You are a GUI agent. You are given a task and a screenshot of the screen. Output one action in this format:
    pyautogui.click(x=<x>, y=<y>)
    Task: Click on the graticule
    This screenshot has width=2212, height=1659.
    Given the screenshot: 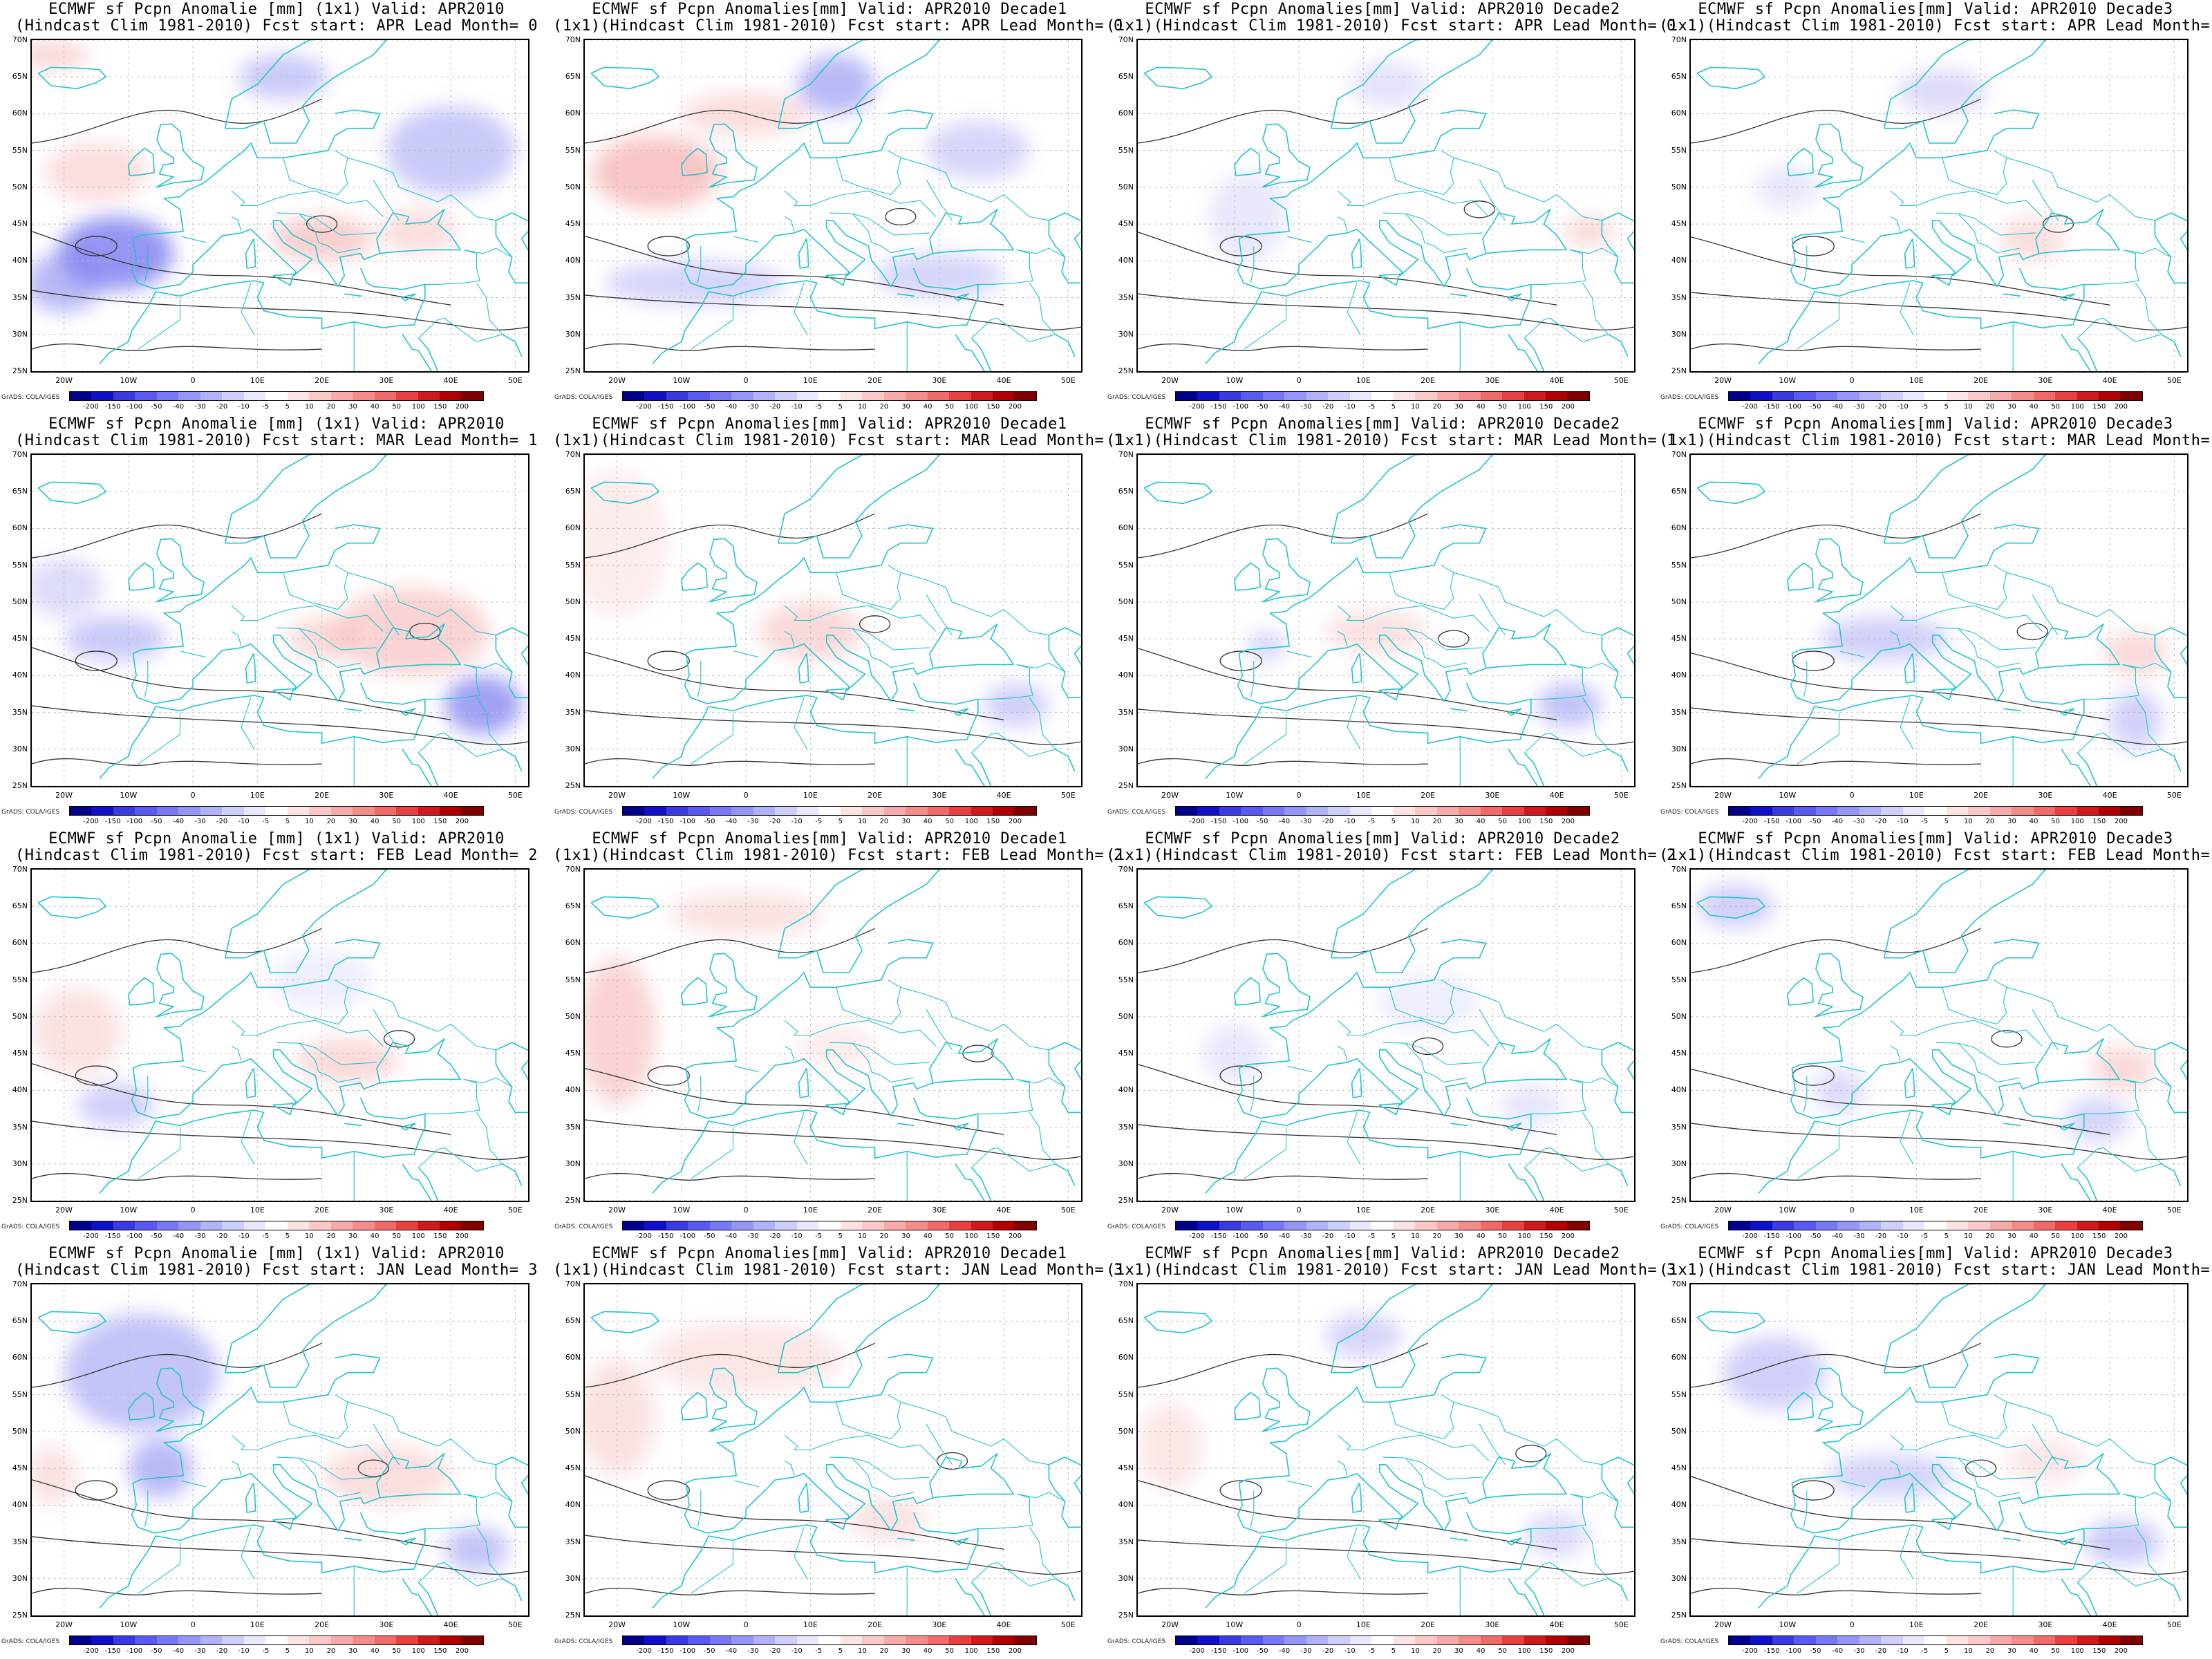 What is the action you would take?
    pyautogui.click(x=1939, y=620)
    